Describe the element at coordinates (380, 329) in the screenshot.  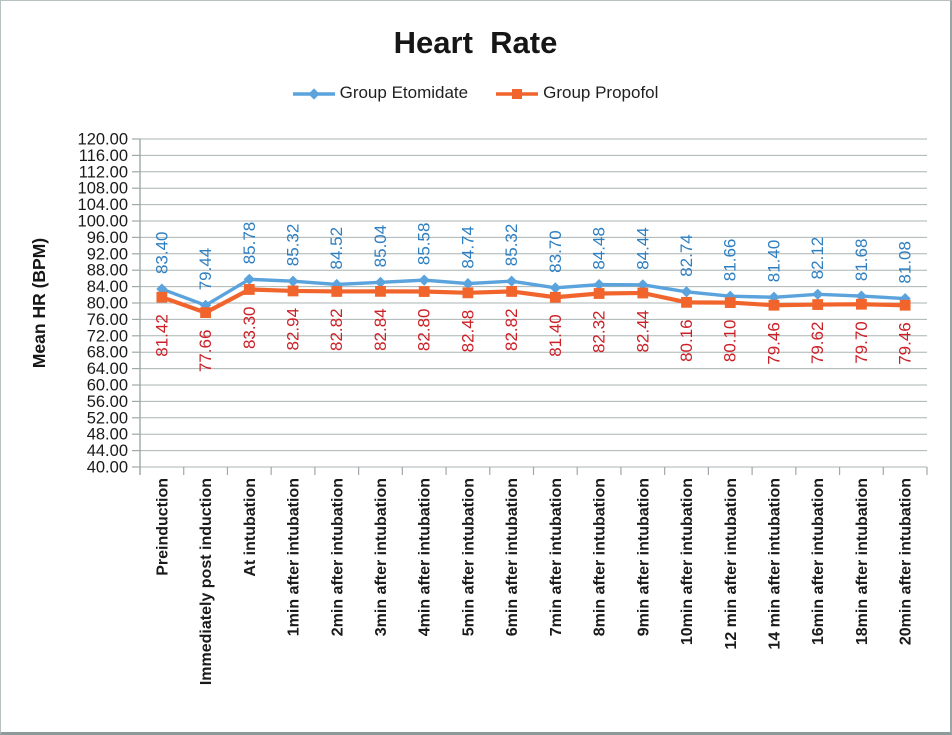
I see `data-label: 82.84` at that location.